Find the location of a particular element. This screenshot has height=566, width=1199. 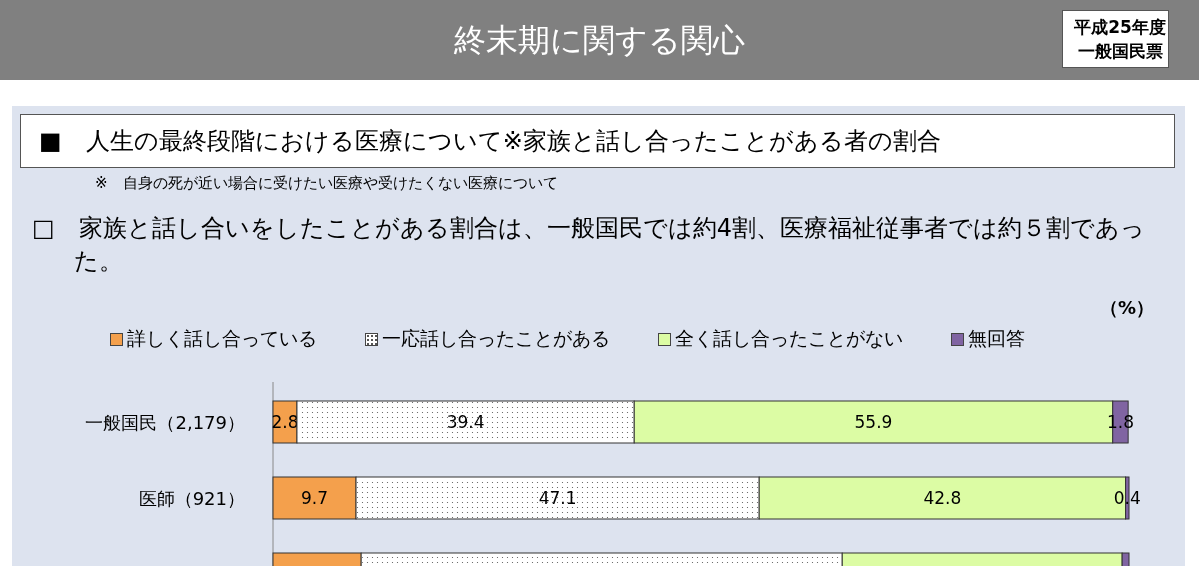

y-tick-label: 医師（921） is located at coordinates (191, 498).